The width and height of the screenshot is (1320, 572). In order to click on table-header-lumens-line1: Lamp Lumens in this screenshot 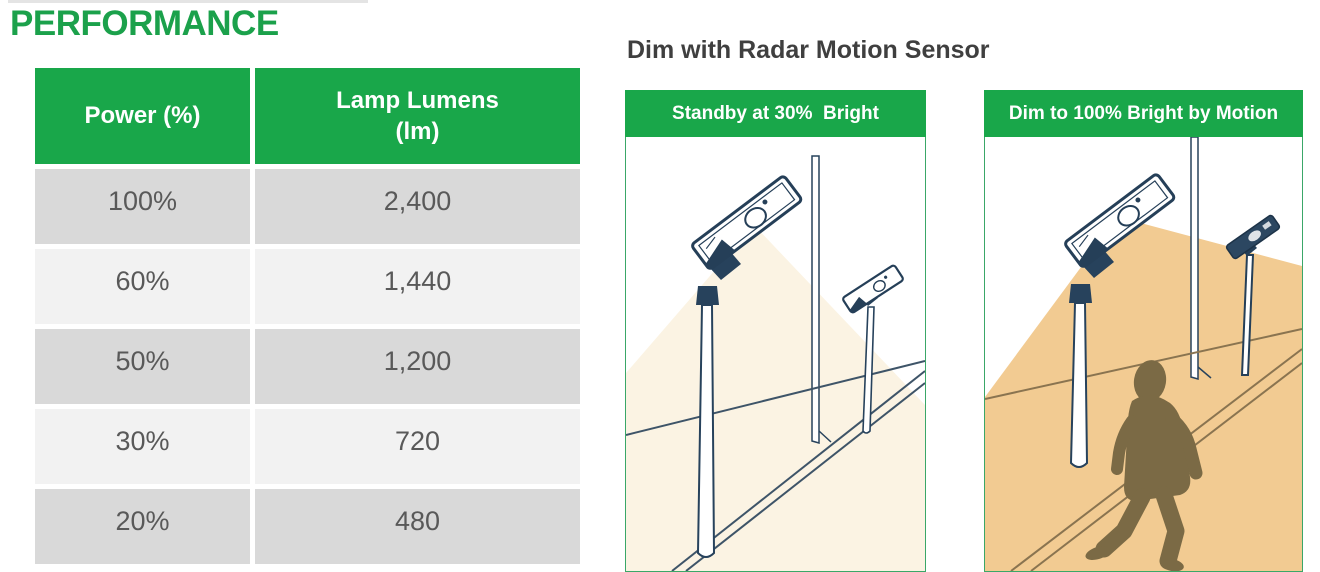, I will do `click(417, 100)`.